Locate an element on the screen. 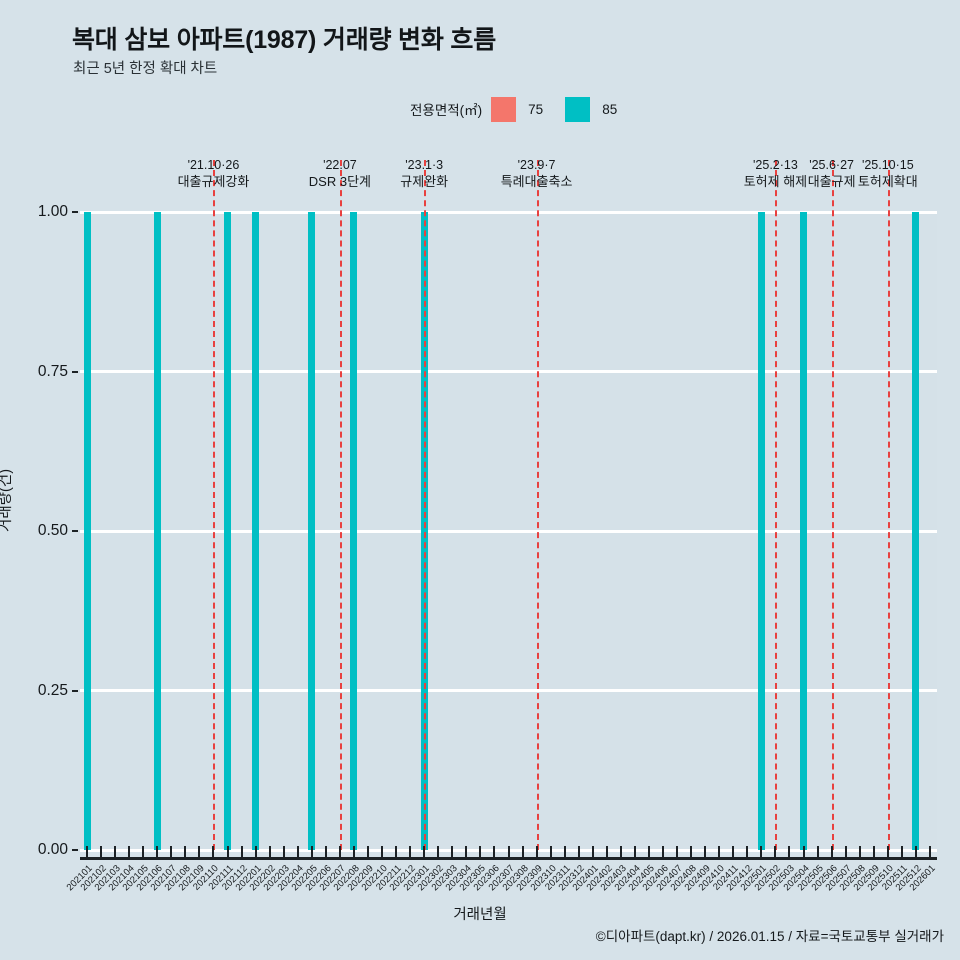 The height and width of the screenshot is (960, 960). event-annotation-date: '25.10·15 is located at coordinates (887, 165).